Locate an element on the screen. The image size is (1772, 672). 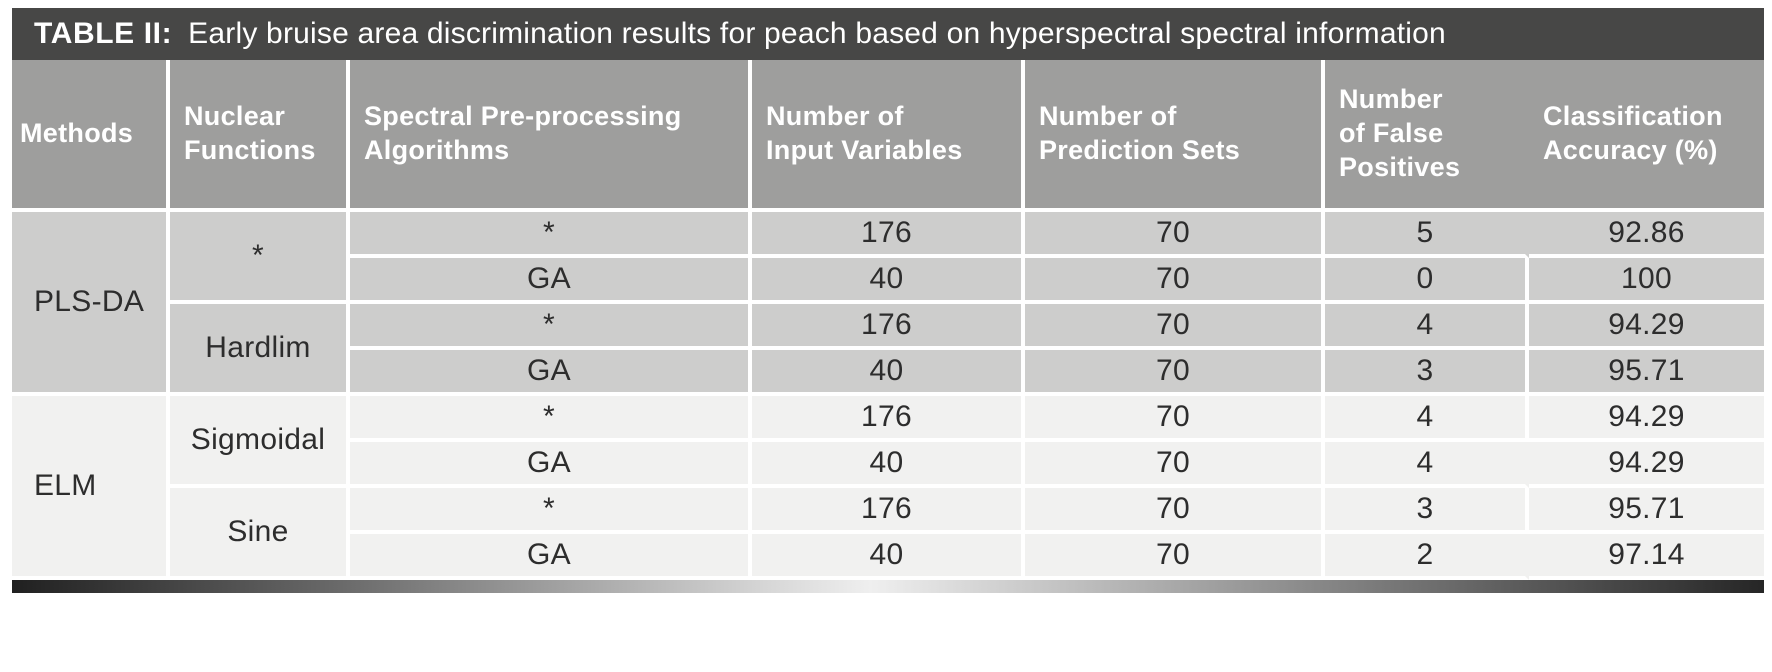
cell-method: ELM is located at coordinates (91, 488).